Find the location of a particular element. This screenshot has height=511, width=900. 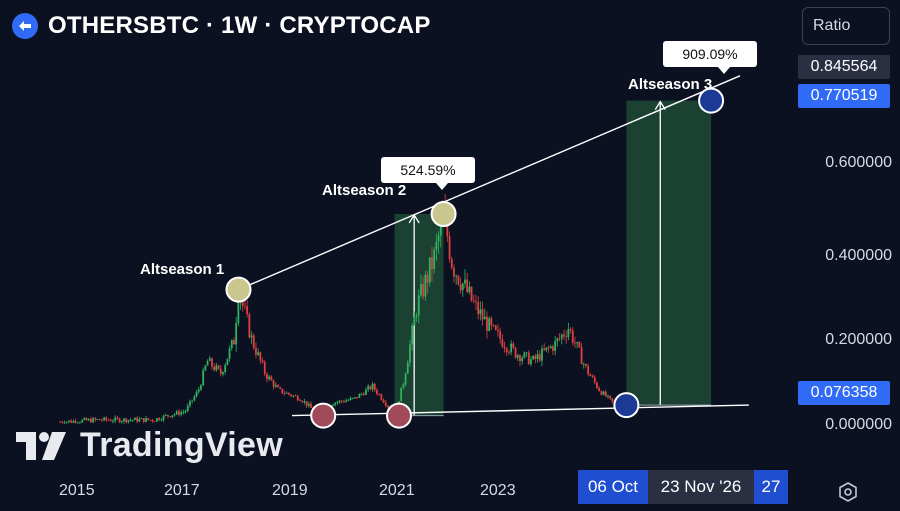

tradingview-wordmark: TradingView is located at coordinates (181, 445).